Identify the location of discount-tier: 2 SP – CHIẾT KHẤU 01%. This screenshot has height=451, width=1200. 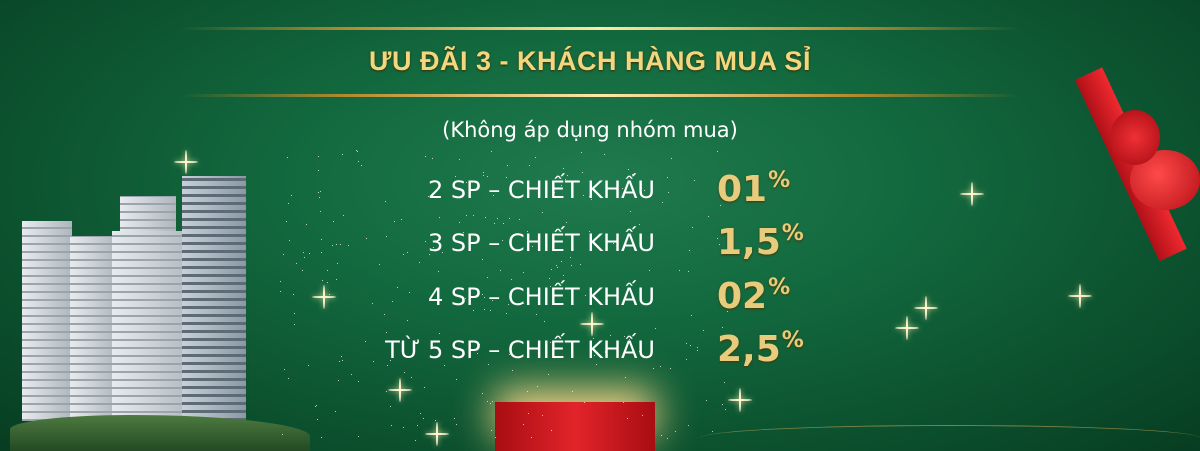
(600, 193).